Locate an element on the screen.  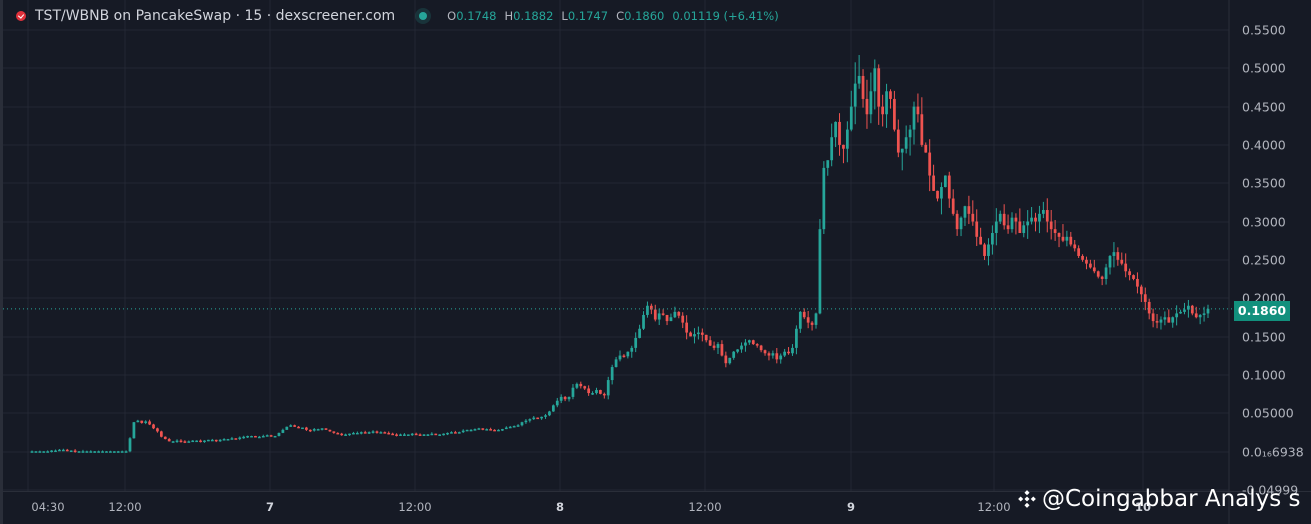
price-tick-label: 0.3000 is located at coordinates (1264, 222).